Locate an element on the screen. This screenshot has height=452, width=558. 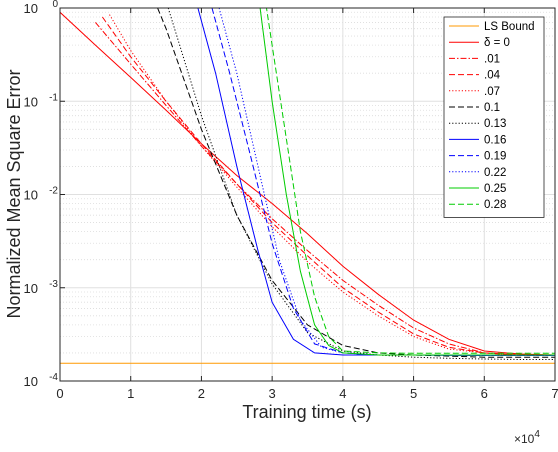
x-tick-label: 7 is located at coordinates (554, 393).